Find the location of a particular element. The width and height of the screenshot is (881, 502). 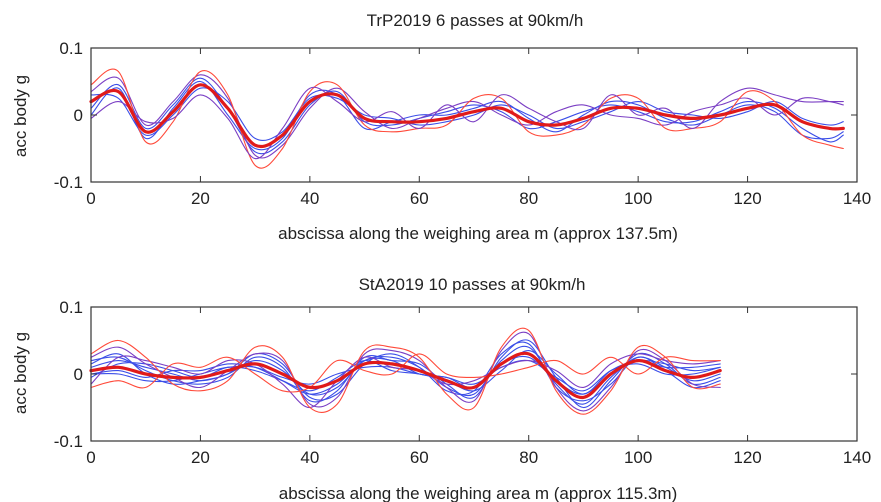

top-chart-y-tick-label: 0.1 is located at coordinates (71, 48).